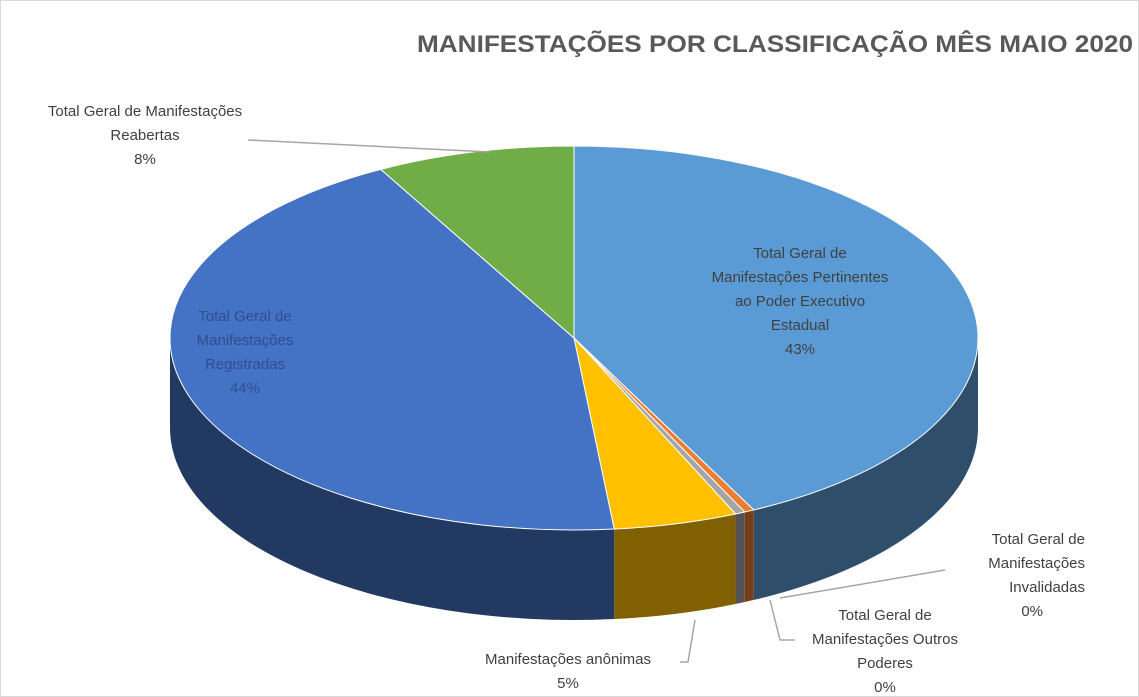 The width and height of the screenshot is (1139, 697). What do you see at coordinates (145, 123) in the screenshot?
I see `label-name: Total Geral de Manifestações Reabertas` at bounding box center [145, 123].